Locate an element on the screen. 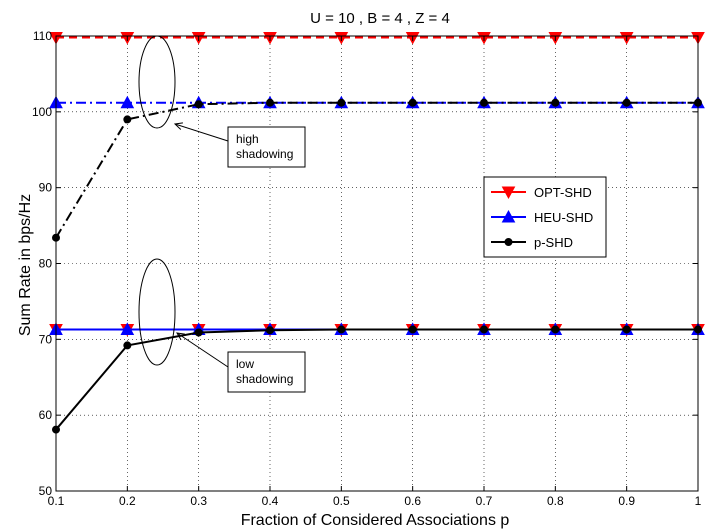 Image resolution: width=706 pixels, height=532 pixels. x-tick-label: 0.7 is located at coordinates (484, 501).